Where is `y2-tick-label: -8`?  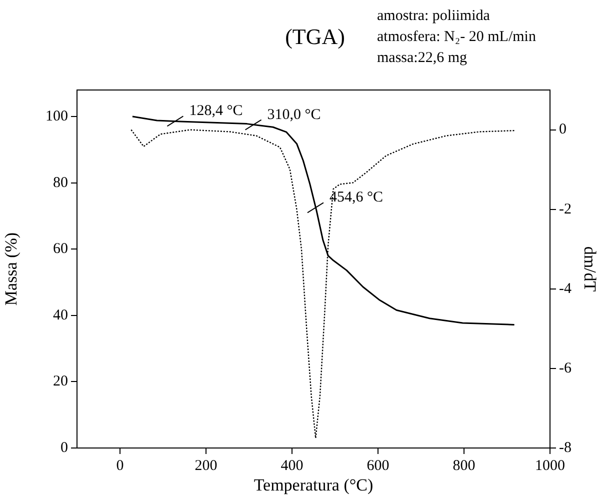 y2-tick-label: -8 is located at coordinates (565, 448).